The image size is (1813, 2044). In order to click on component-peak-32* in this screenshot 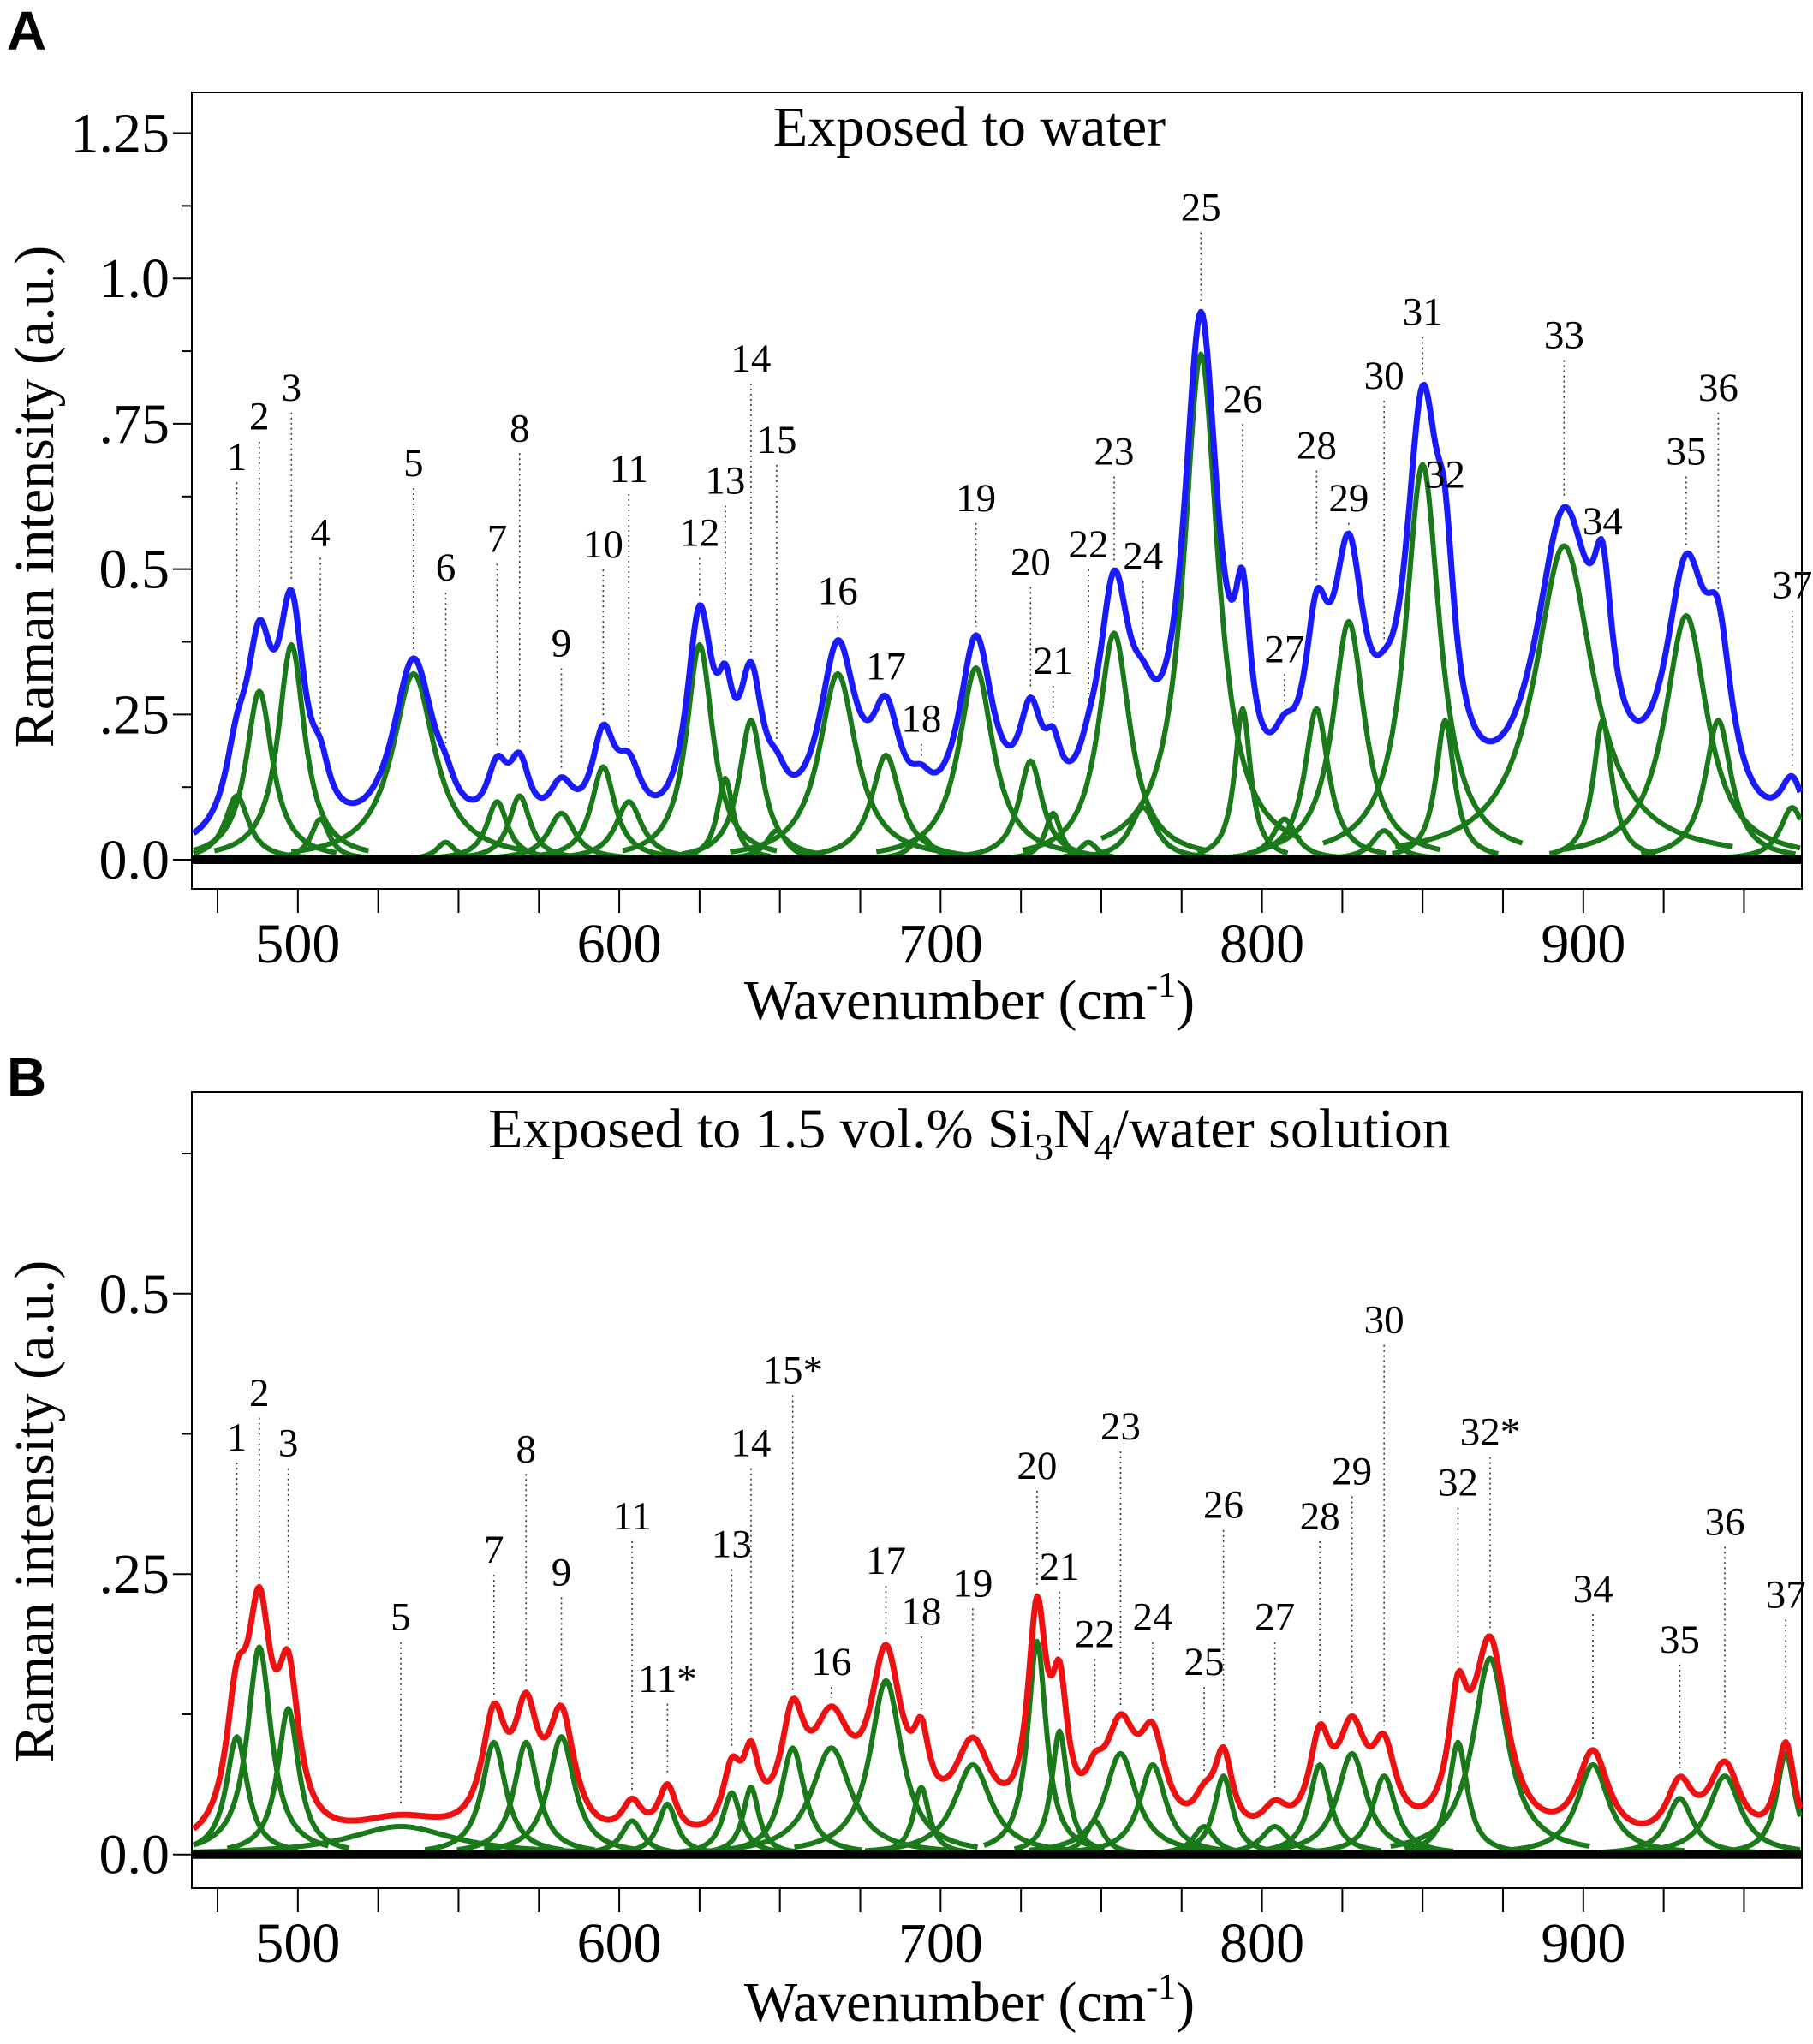, I will do `click(1490, 1752)`.